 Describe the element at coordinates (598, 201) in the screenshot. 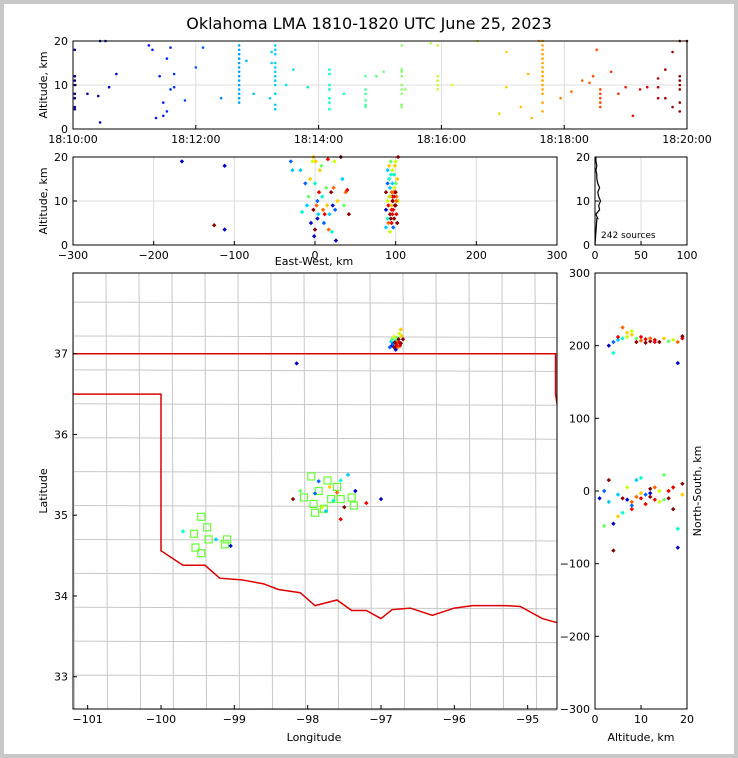

I see `histogram-line` at that location.